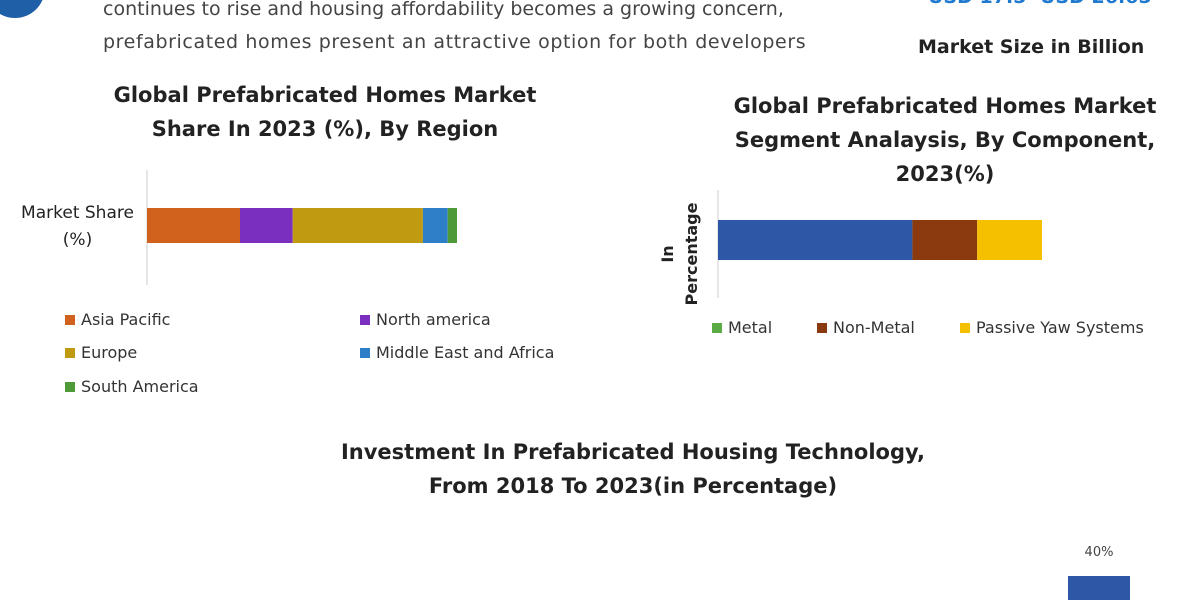  I want to click on legend-label: Passive Yaw Systems, so click(1060, 327).